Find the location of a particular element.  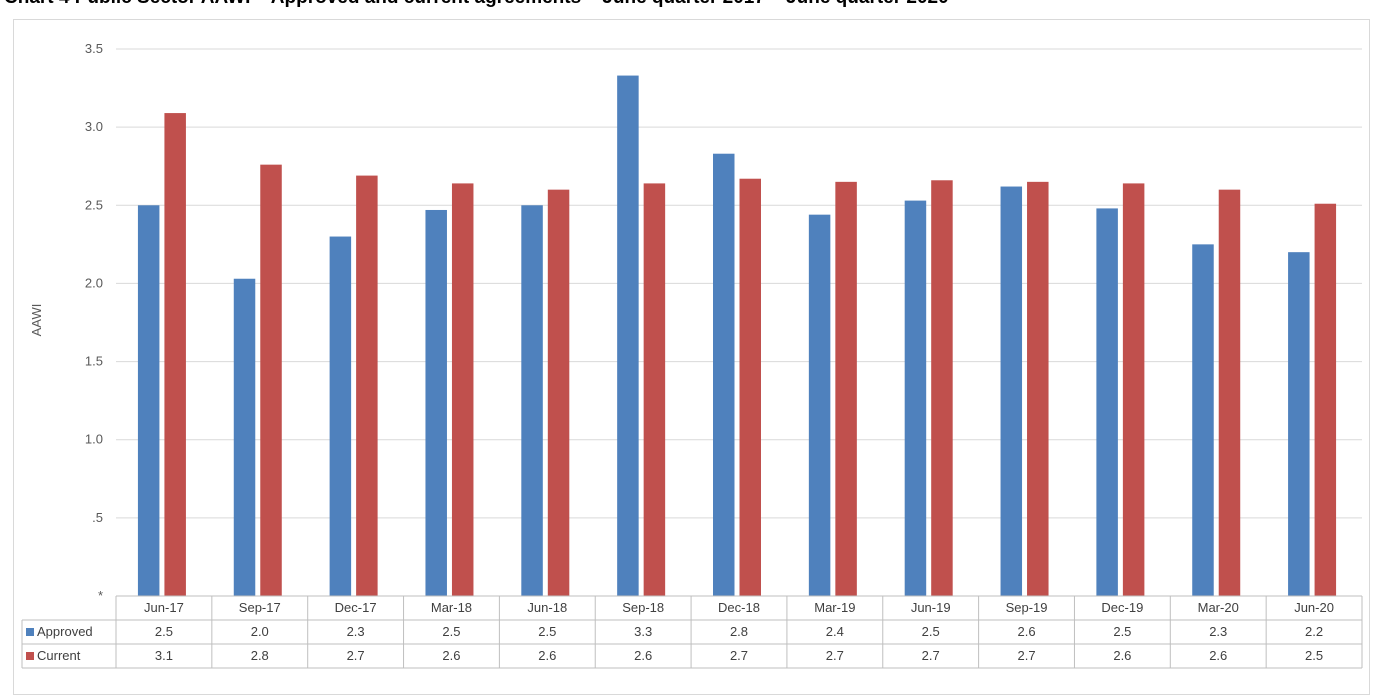

x-tick-label: Jun-19 is located at coordinates (931, 607).